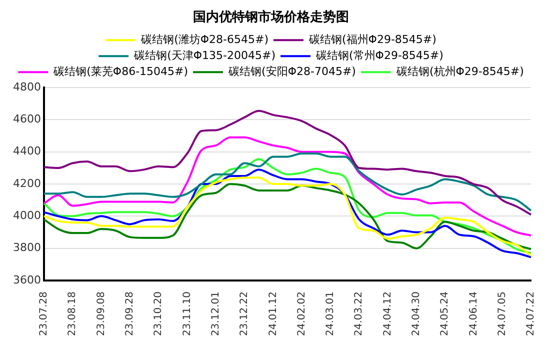  I want to click on x-tick-label: 24.04.30, so click(416, 313).